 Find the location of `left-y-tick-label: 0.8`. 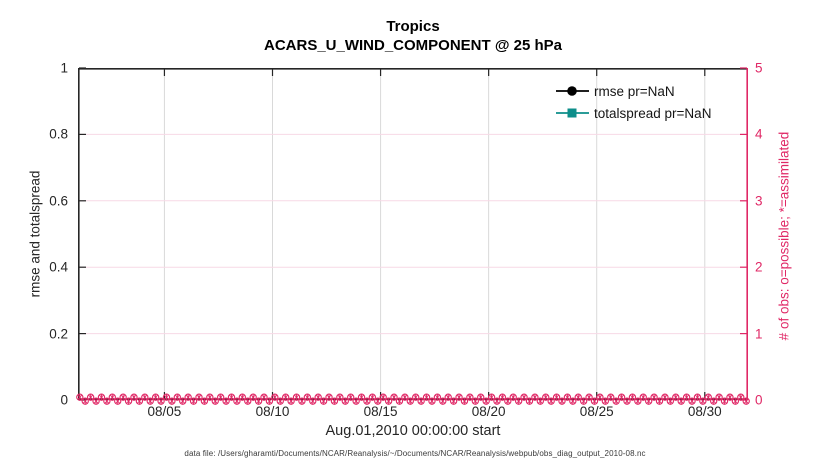

left-y-tick-label: 0.8 is located at coordinates (58, 134).